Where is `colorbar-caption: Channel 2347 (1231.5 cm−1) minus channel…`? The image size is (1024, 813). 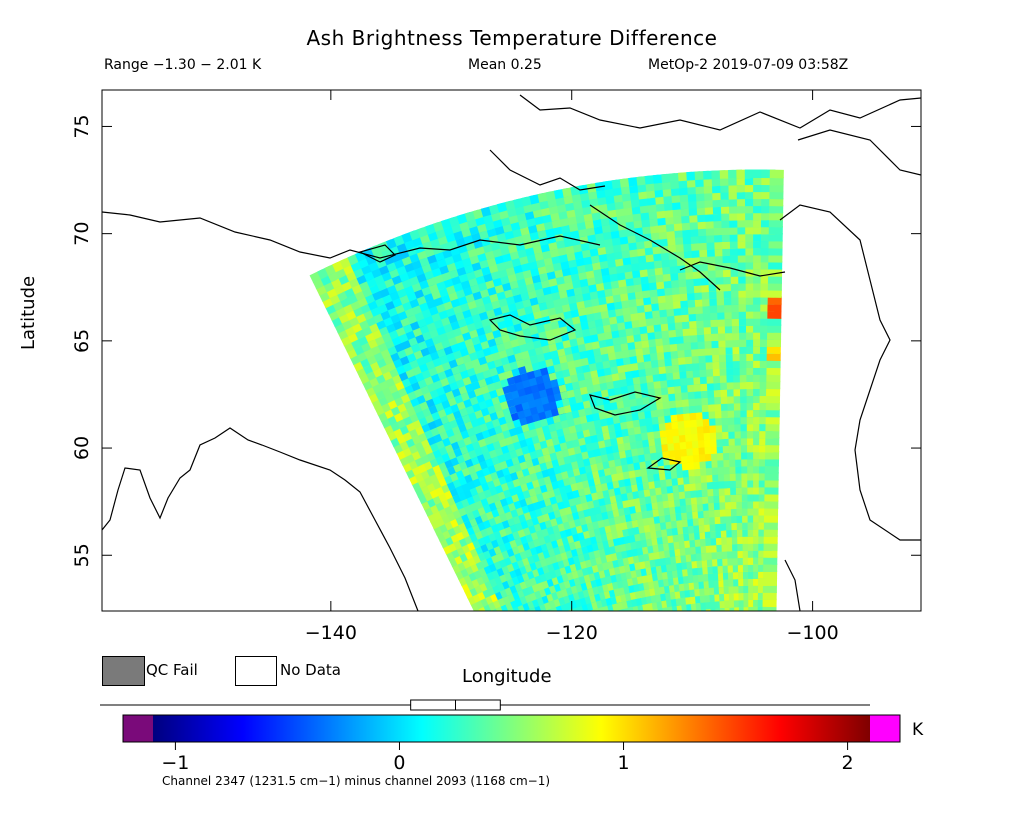 colorbar-caption: Channel 2347 (1231.5 cm−1) minus channel… is located at coordinates (356, 781).